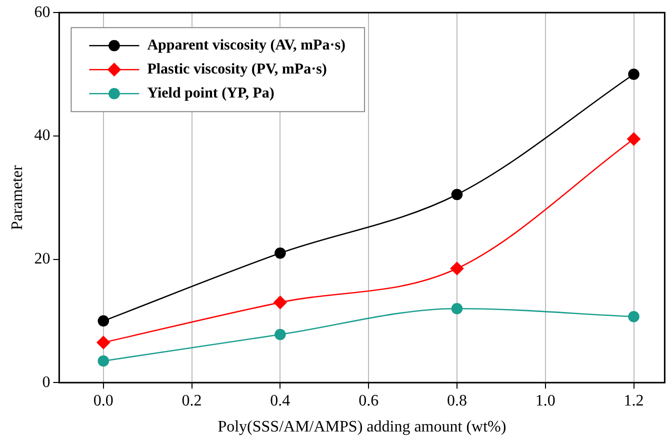  Describe the element at coordinates (42, 259) in the screenshot. I see `y-tick-label: 20` at that location.